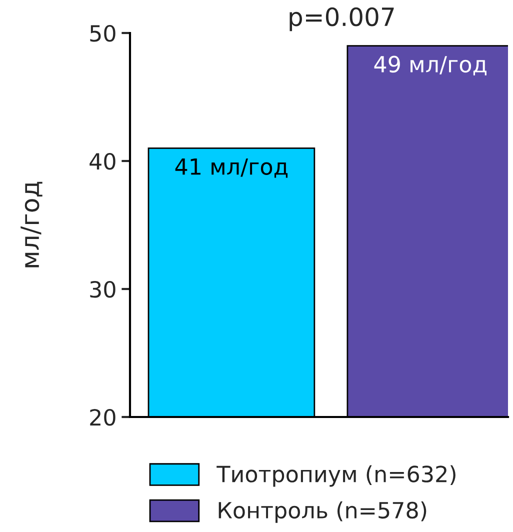 The width and height of the screenshot is (513, 532). I want to click on y-tick-label: 20, so click(103, 417).